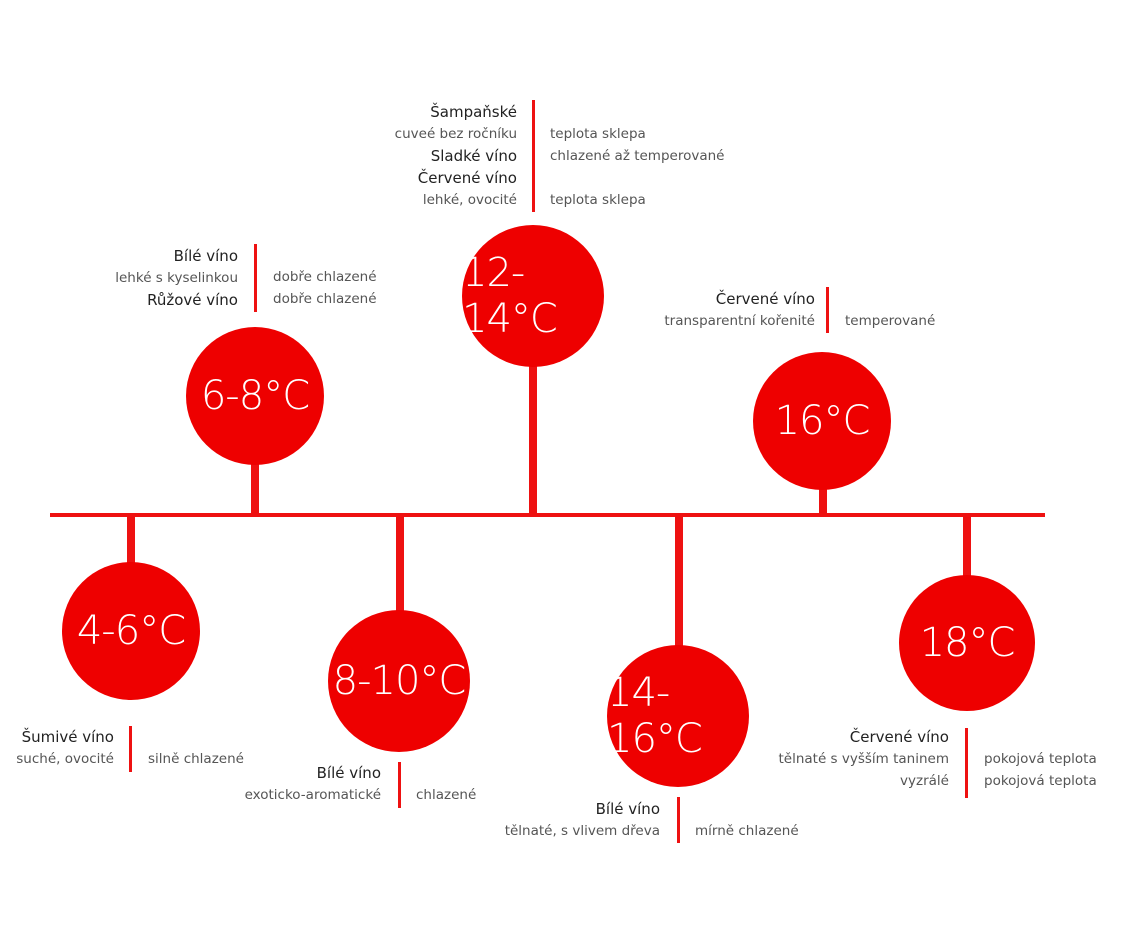 The height and width of the screenshot is (945, 1122). Describe the element at coordinates (1040, 770) in the screenshot. I see `serving-values-18: pokojová teplota pokojová teplota` at that location.